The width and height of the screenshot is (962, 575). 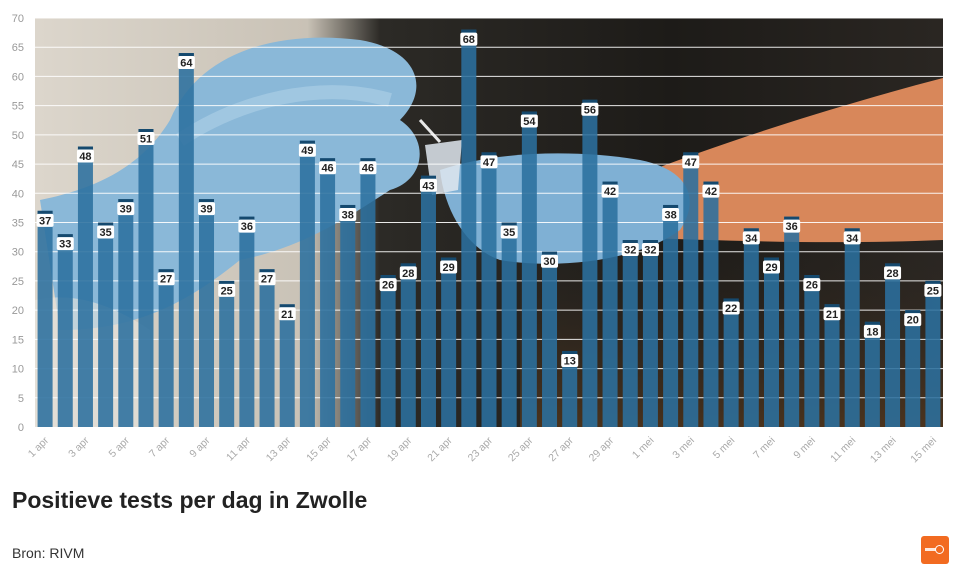 I want to click on x-tick-label: 13 apr, so click(x=279, y=449).